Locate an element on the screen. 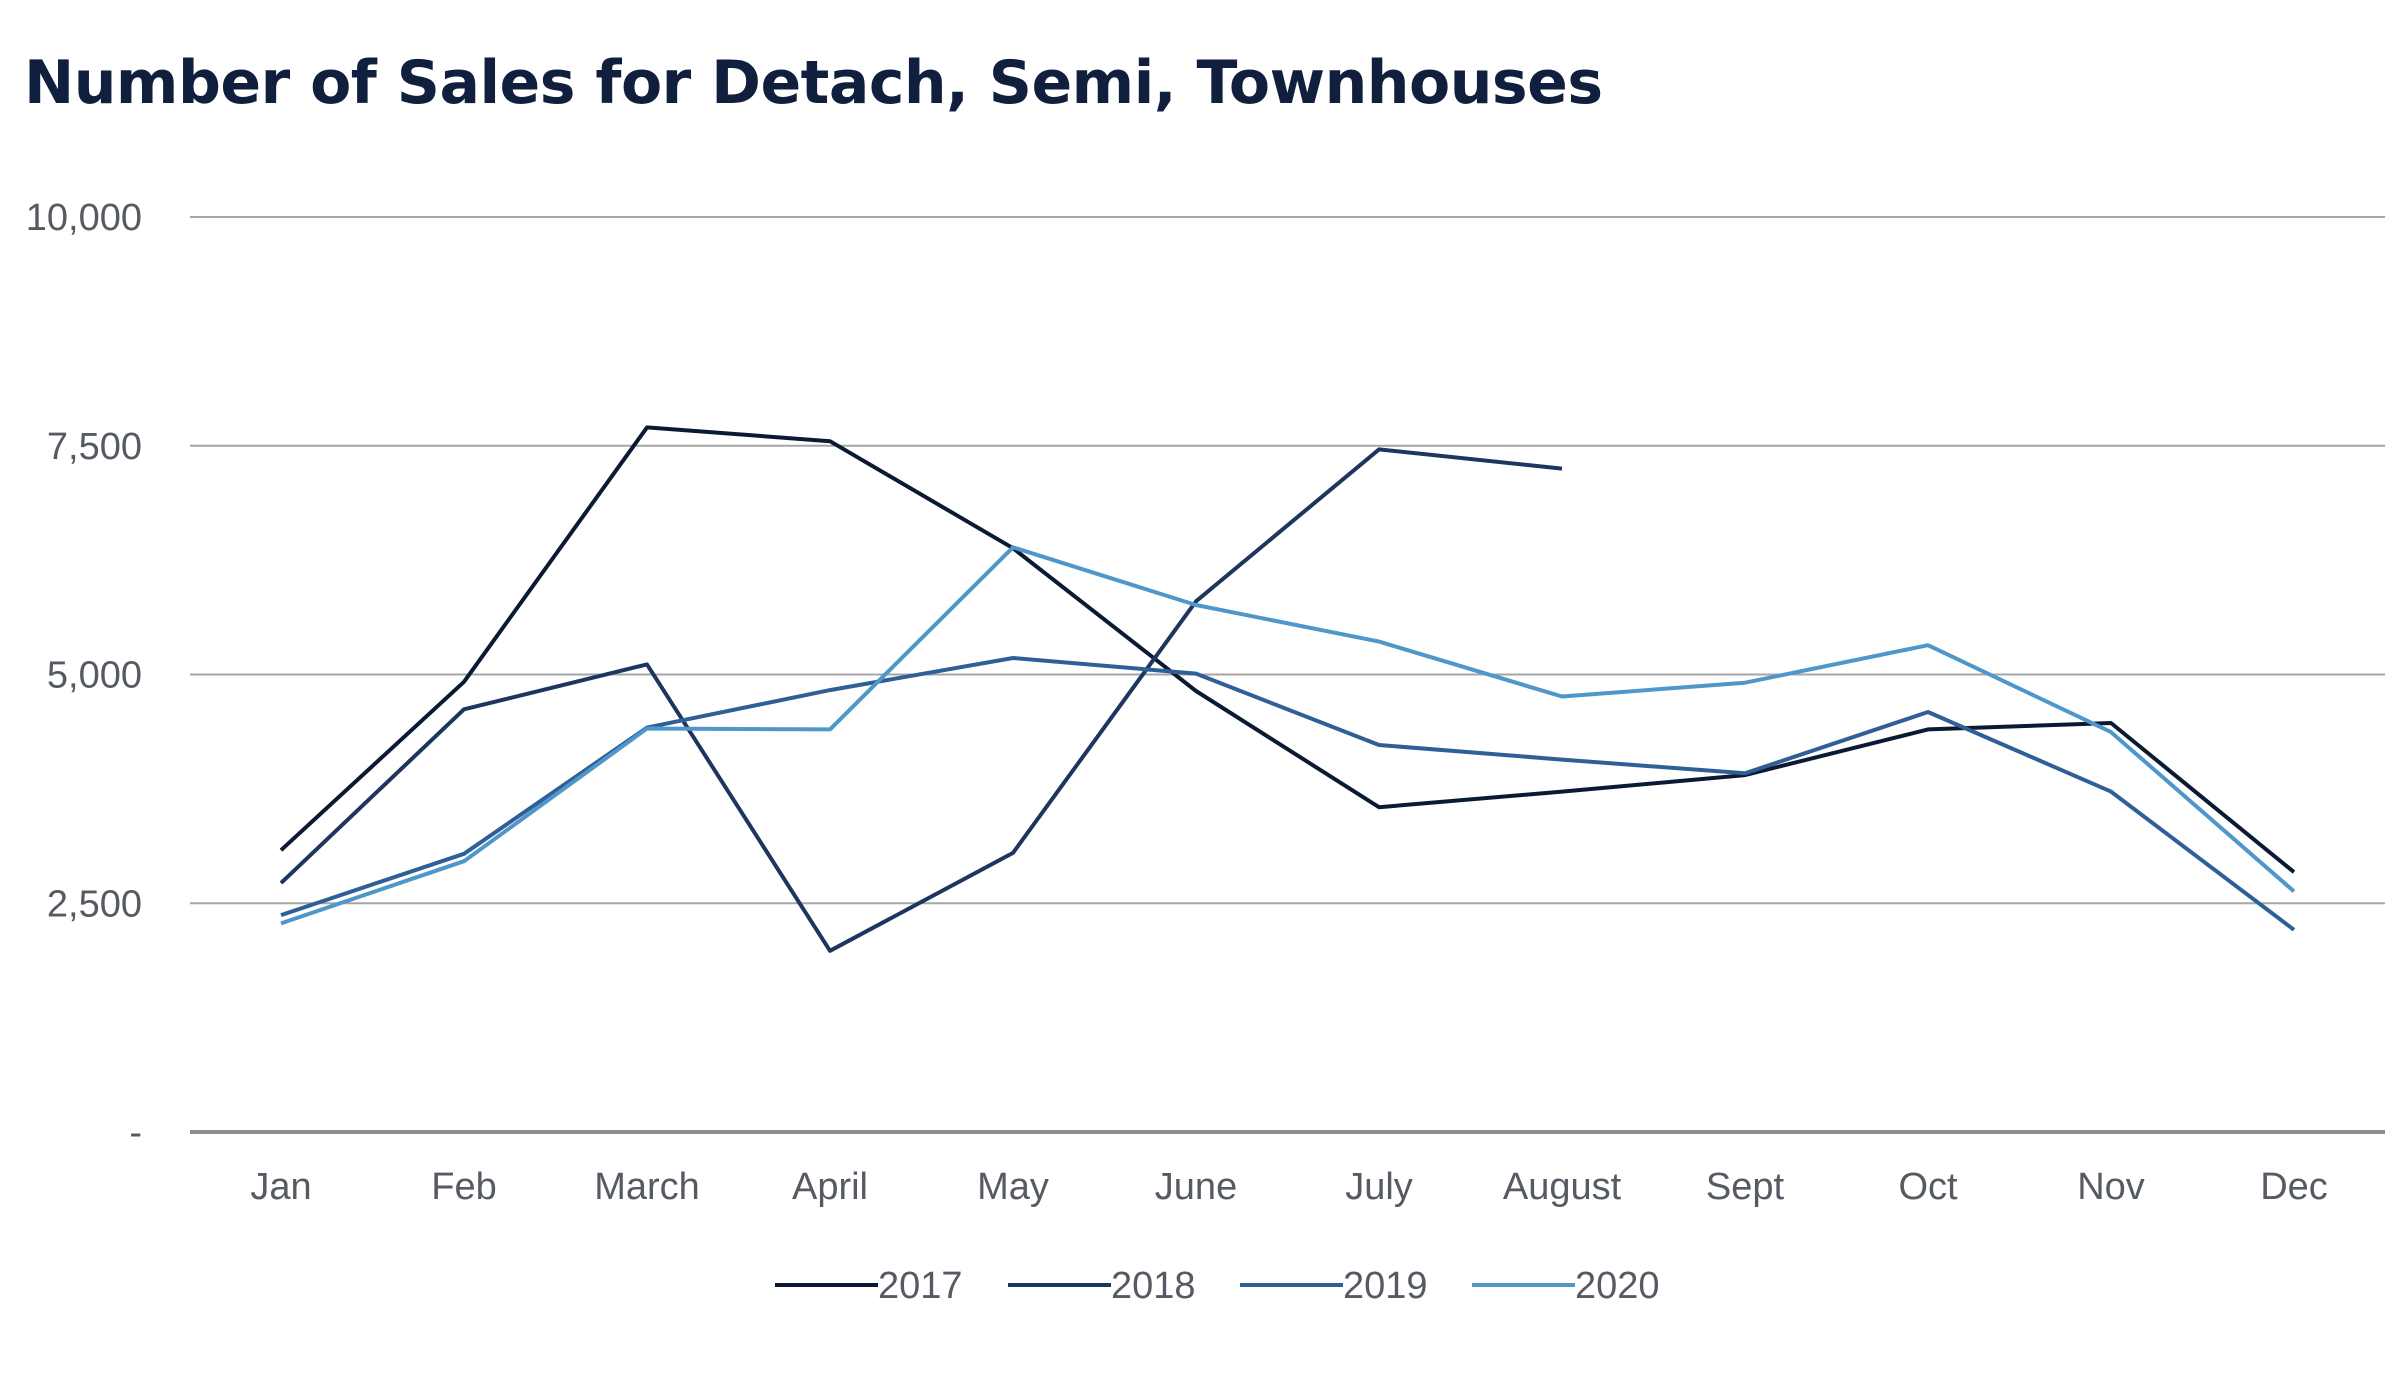 The width and height of the screenshot is (2408, 1386). x-tick-label: Nov is located at coordinates (2111, 1187).